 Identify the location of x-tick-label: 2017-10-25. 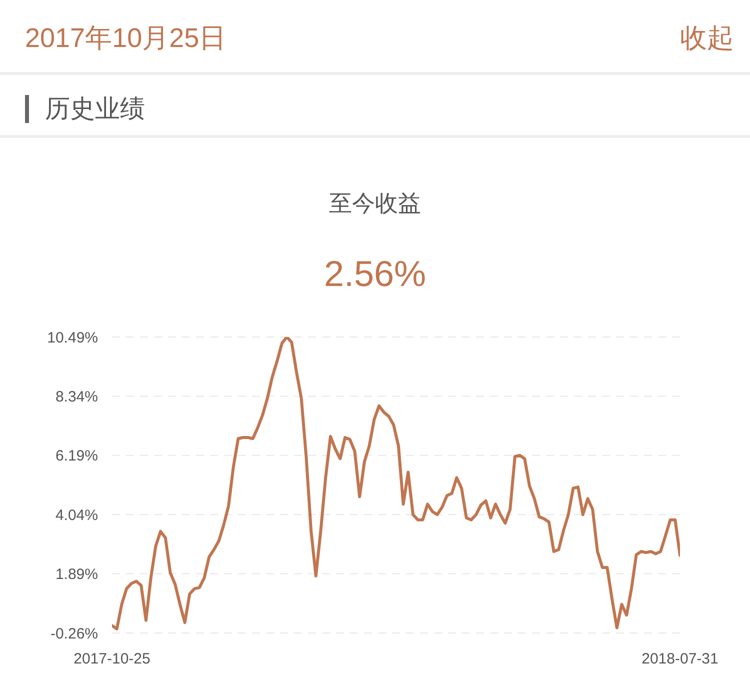
(112, 659).